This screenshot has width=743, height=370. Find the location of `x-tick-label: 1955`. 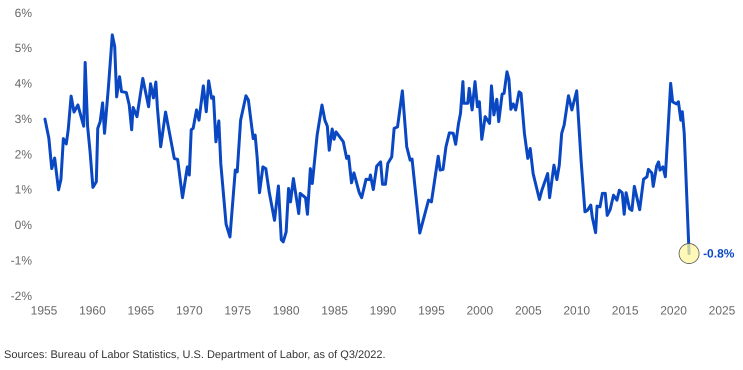

x-tick-label: 1955 is located at coordinates (44, 311).